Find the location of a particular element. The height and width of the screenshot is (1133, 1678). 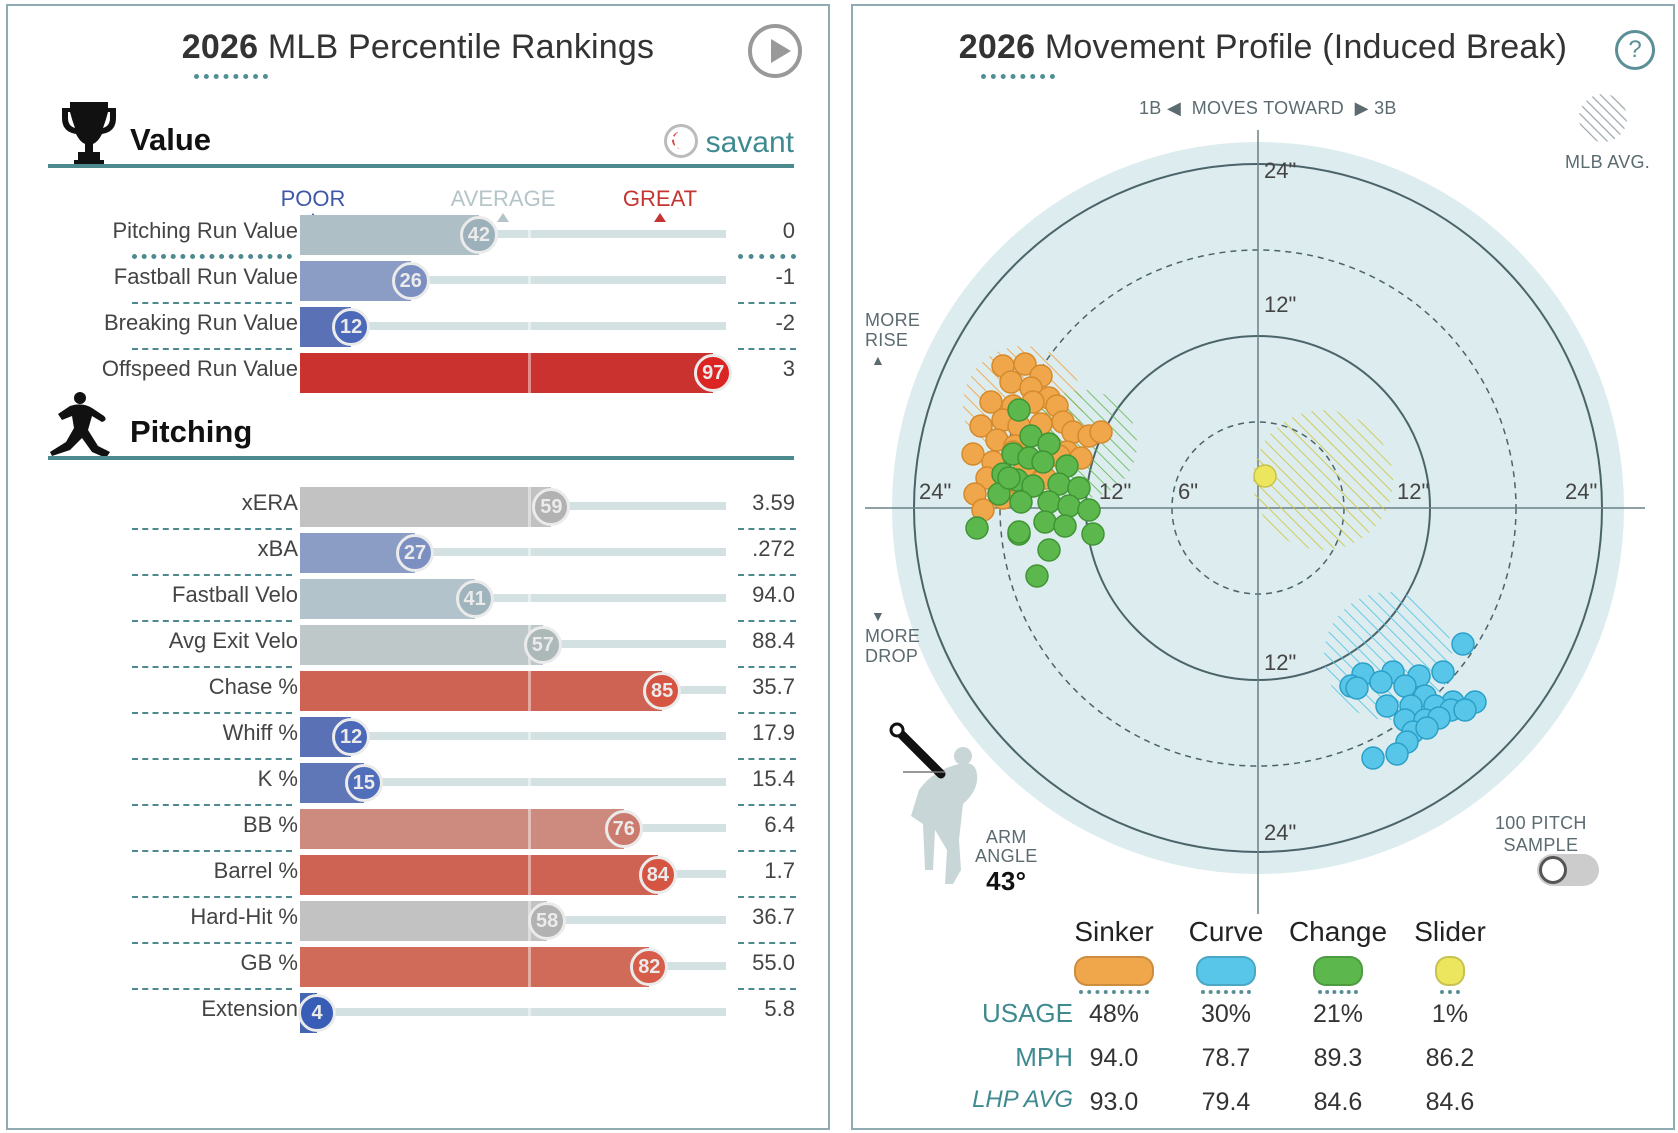

sinker-point is located at coordinates (973, 454).